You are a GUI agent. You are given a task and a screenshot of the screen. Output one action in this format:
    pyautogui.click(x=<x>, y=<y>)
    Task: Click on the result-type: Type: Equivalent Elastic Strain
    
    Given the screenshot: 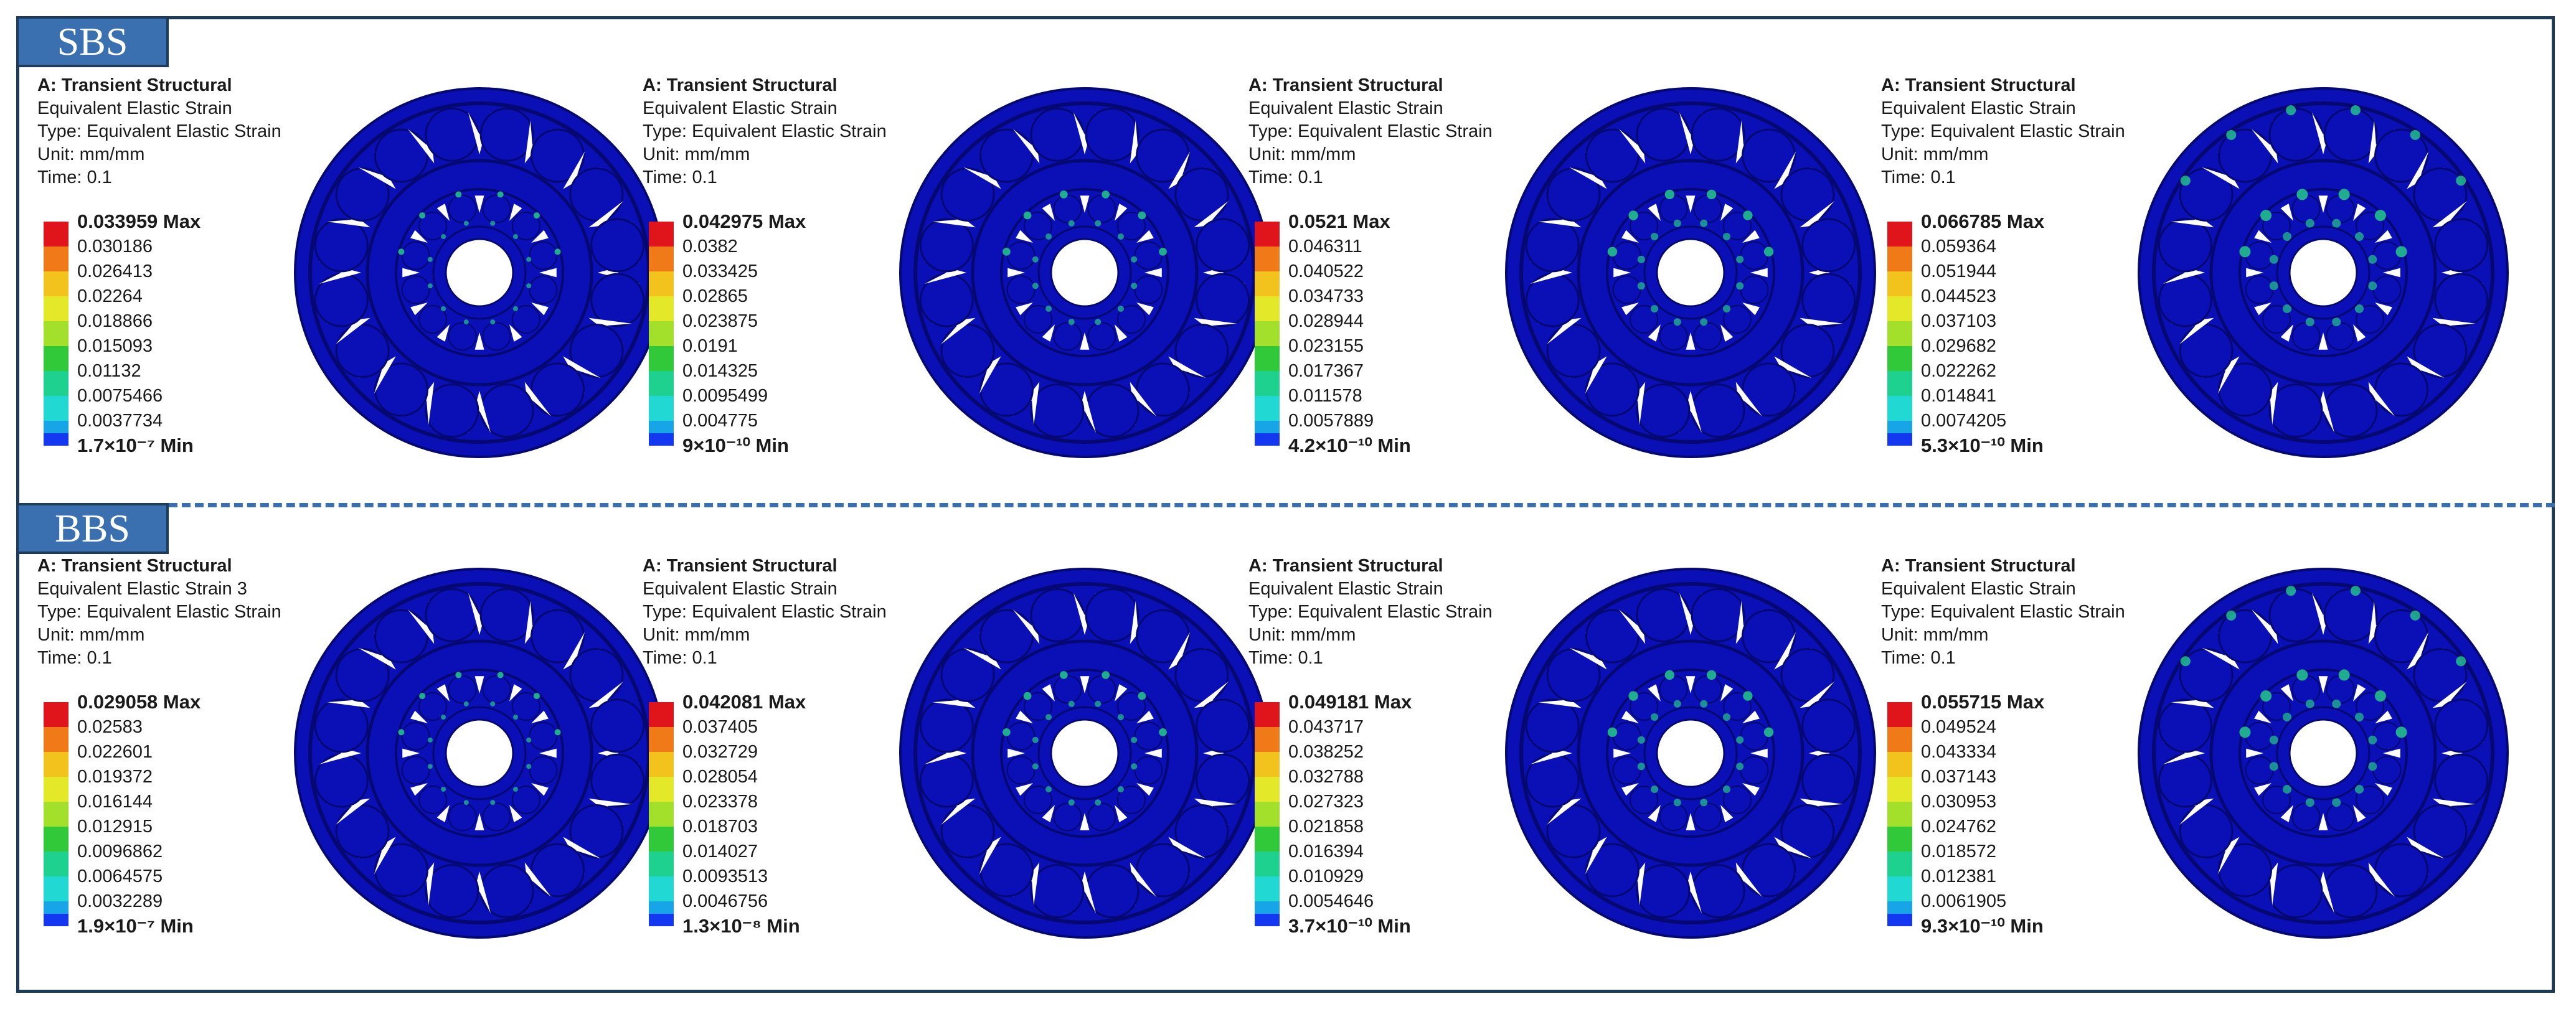 What is the action you would take?
    pyautogui.click(x=765, y=612)
    